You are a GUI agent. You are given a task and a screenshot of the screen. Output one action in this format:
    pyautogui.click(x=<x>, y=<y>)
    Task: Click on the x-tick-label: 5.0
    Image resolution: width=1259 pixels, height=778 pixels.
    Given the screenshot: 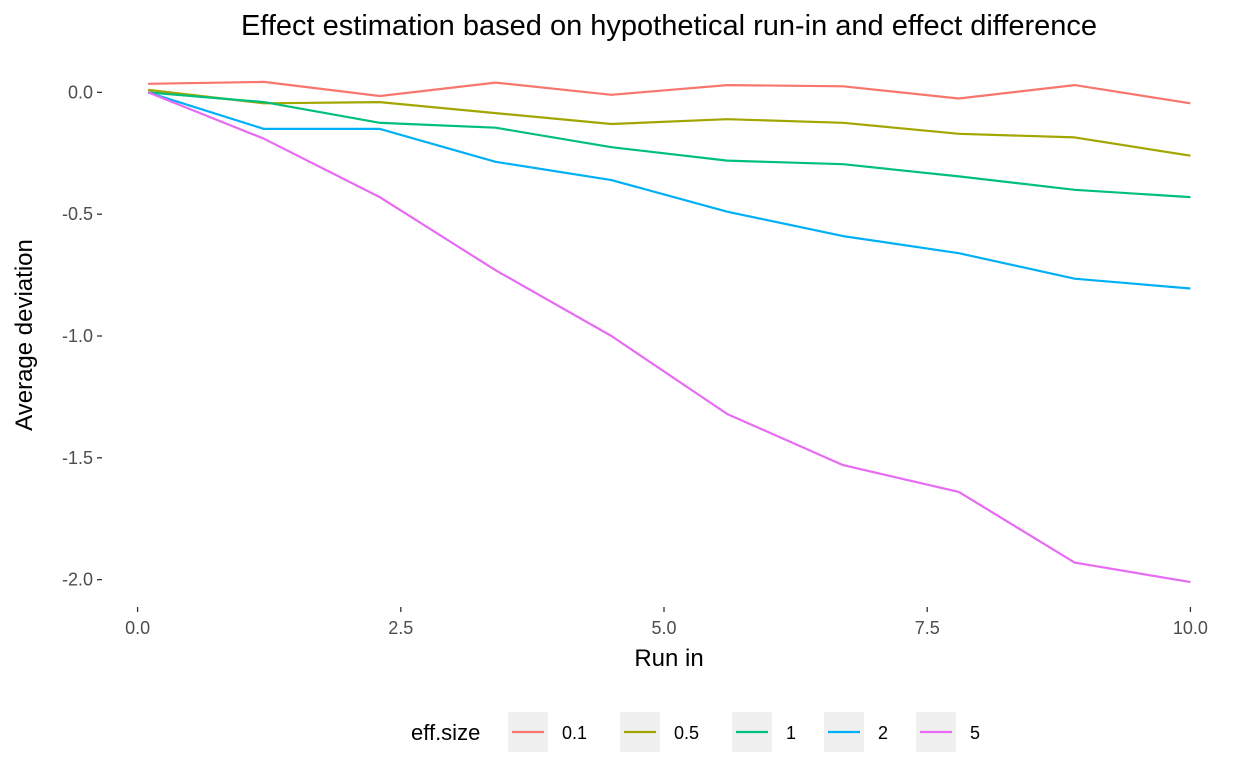 What is the action you would take?
    pyautogui.click(x=663, y=628)
    